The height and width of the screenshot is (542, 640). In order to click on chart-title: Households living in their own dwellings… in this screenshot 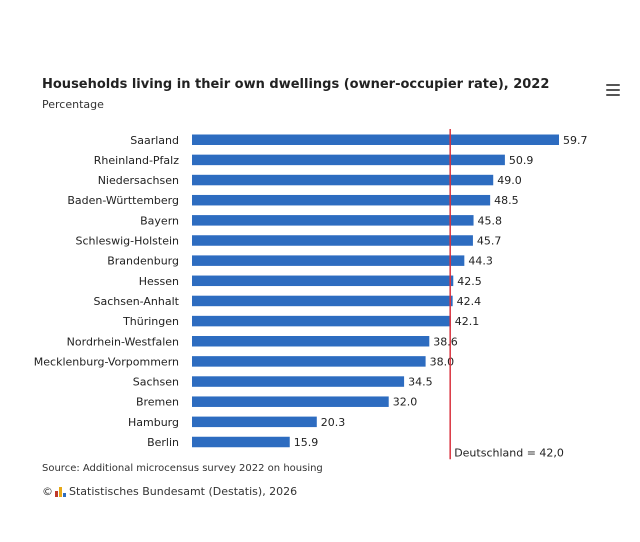, I will do `click(296, 84)`.